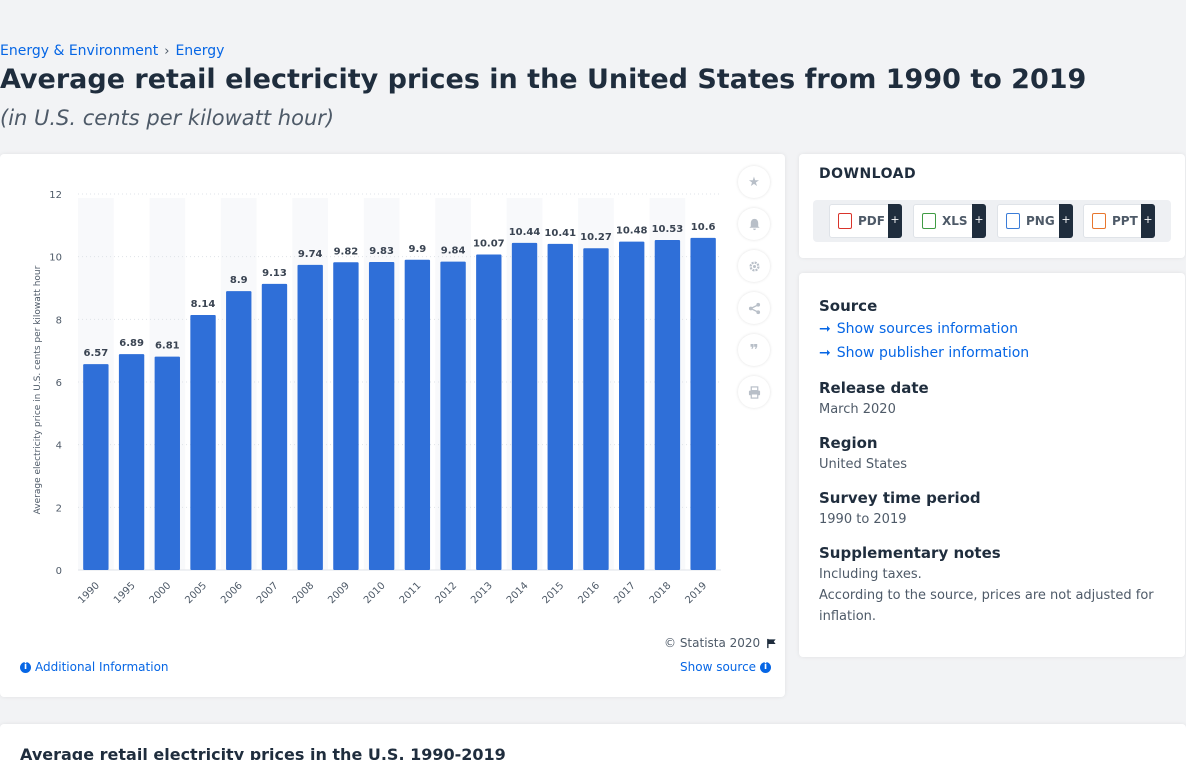 The height and width of the screenshot is (760, 1186). What do you see at coordinates (992, 221) in the screenshot?
I see `download-buttons: PDF + XLS + PNG + PPT +` at bounding box center [992, 221].